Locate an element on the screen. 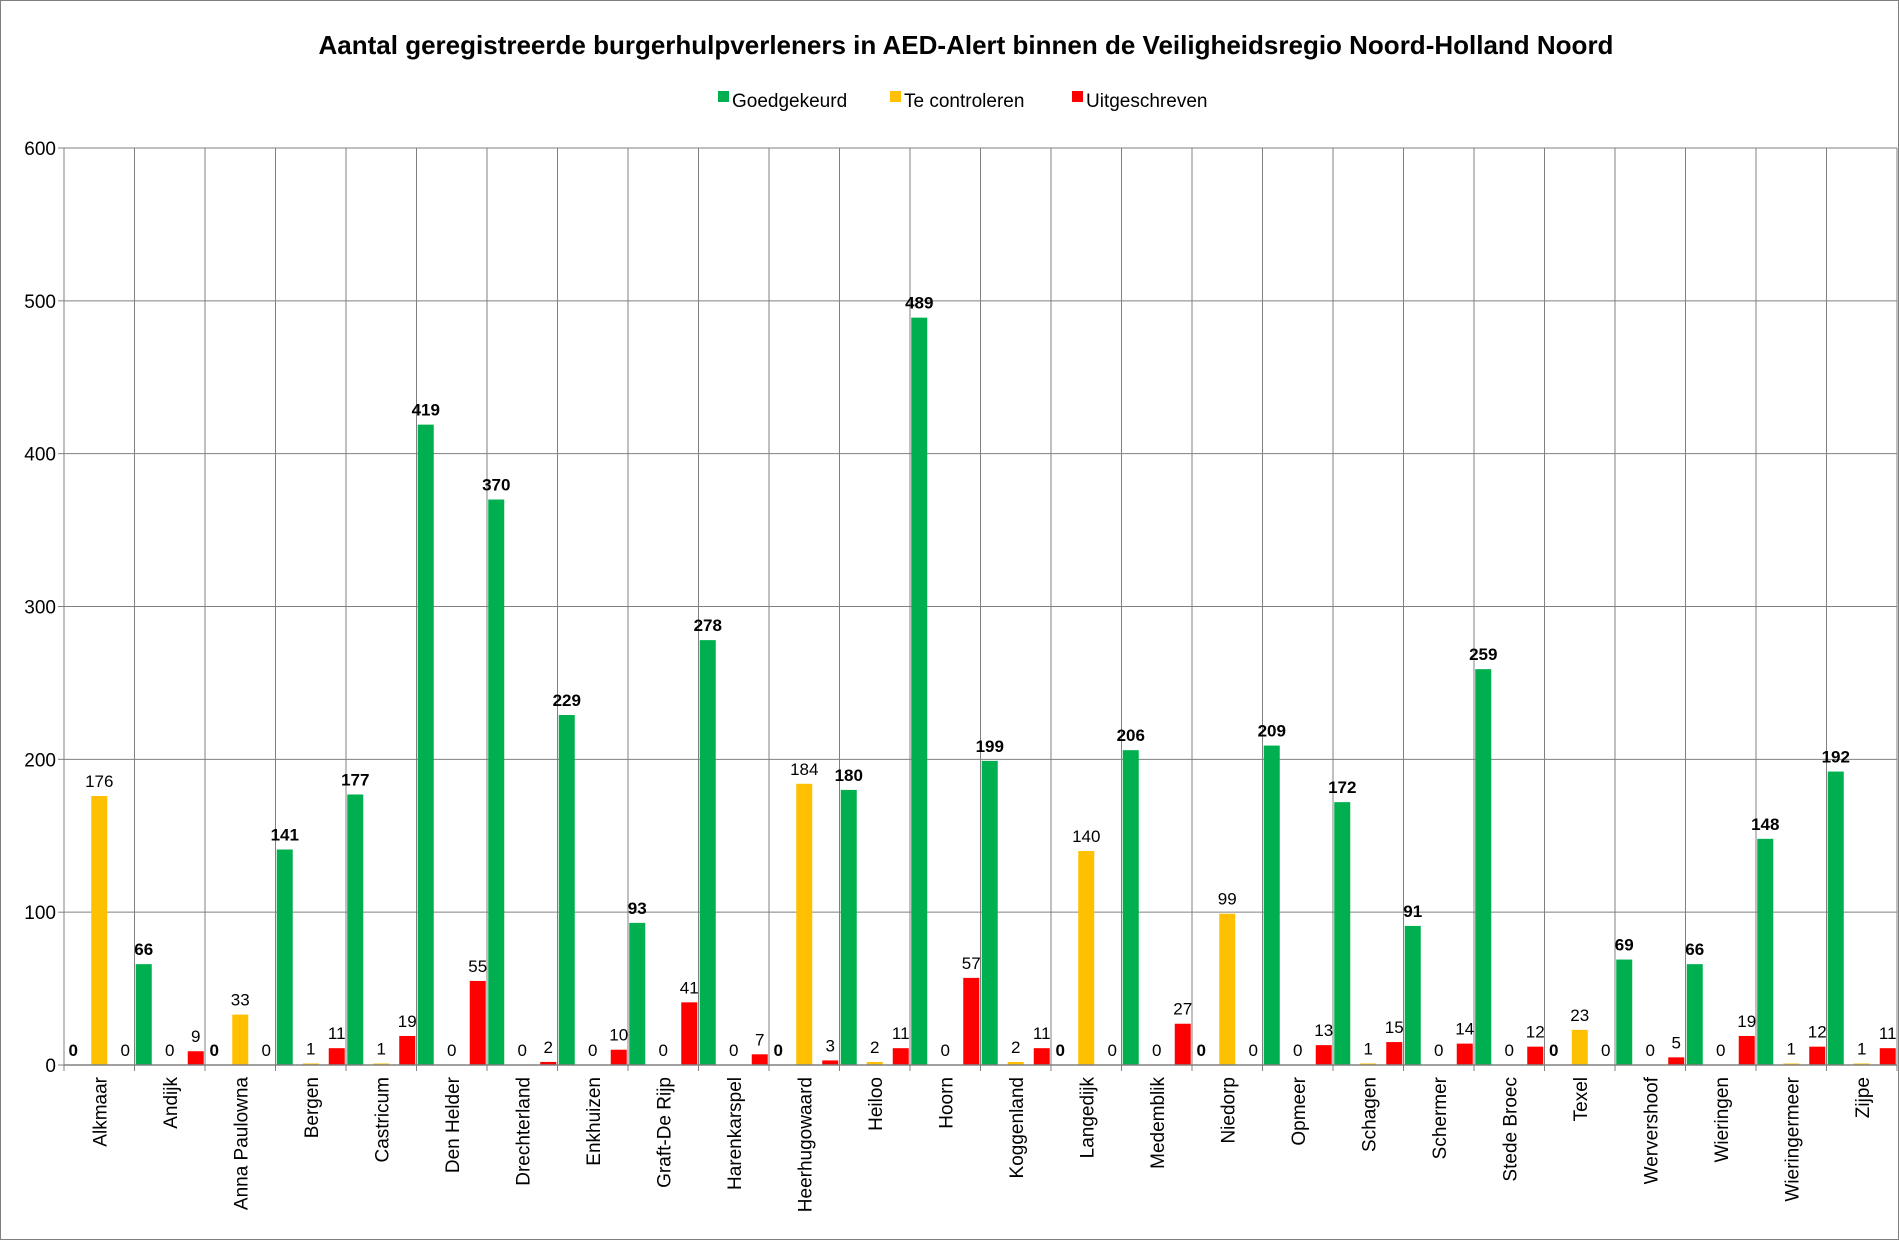 The width and height of the screenshot is (1899, 1240). data-label: 192 is located at coordinates (1836, 757).